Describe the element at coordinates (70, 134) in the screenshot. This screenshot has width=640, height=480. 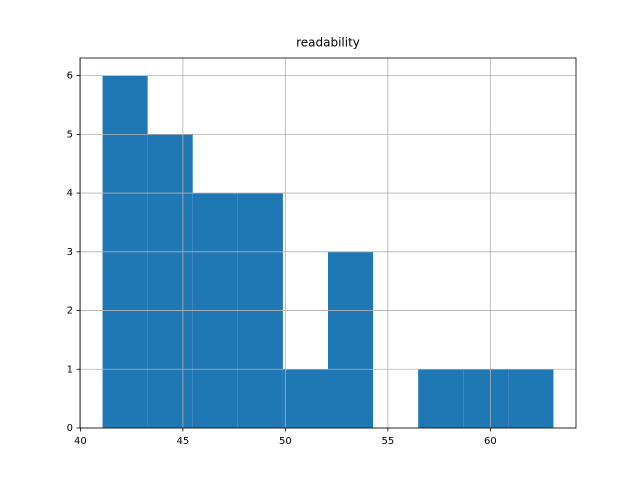
I see `y-tick-label: 5` at that location.